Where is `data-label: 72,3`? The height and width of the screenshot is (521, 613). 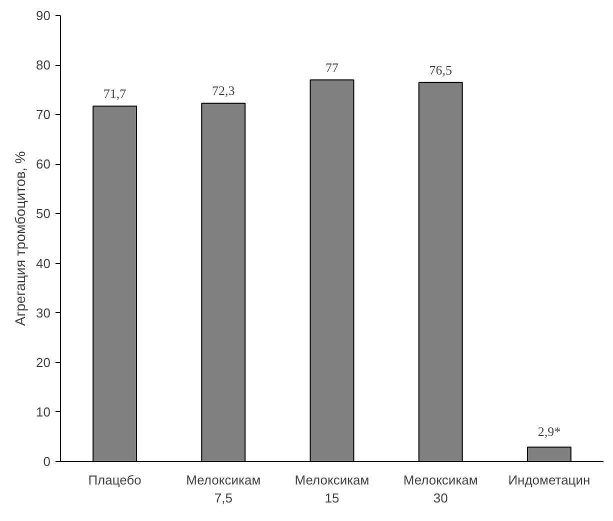 data-label: 72,3 is located at coordinates (223, 90).